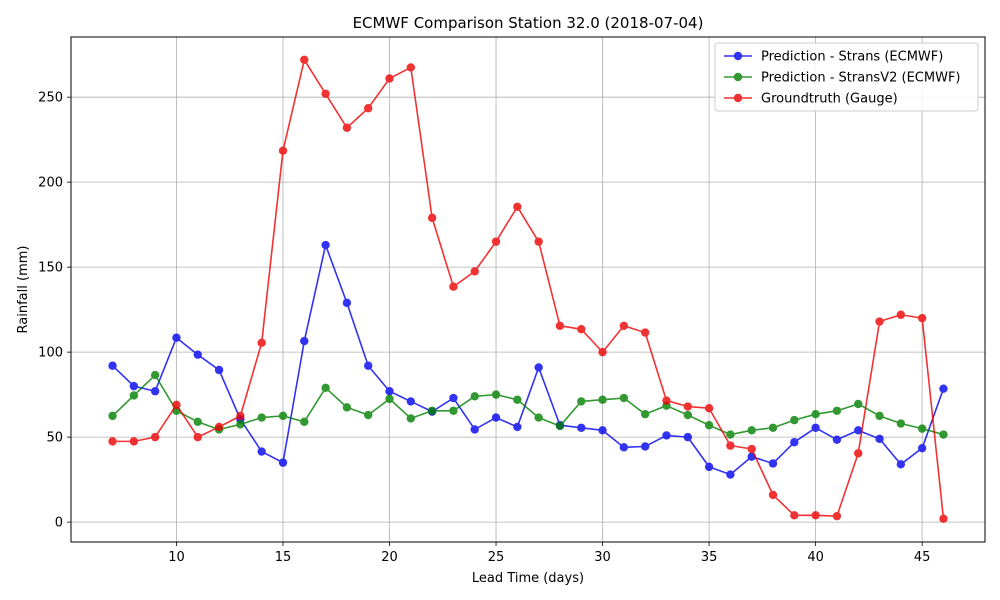 The width and height of the screenshot is (1000, 600). What do you see at coordinates (50, 98) in the screenshot?
I see `y-tick-label: 250` at bounding box center [50, 98].